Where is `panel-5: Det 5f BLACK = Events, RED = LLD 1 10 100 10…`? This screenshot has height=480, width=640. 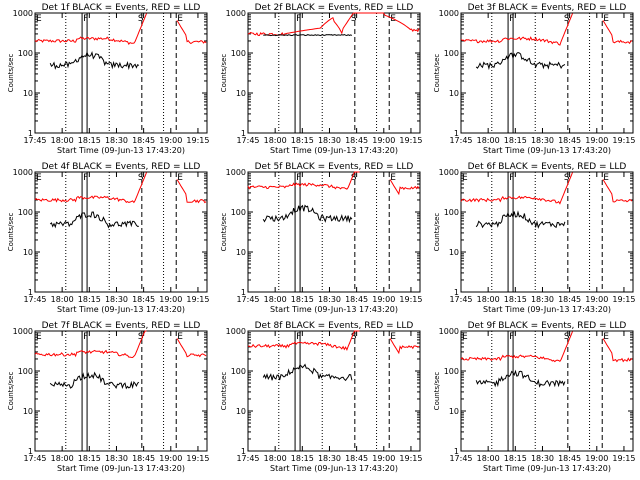
panel-5: Det 5f BLACK = Events, RED = LLD 1 10 100 10… is located at coordinates (321, 238).